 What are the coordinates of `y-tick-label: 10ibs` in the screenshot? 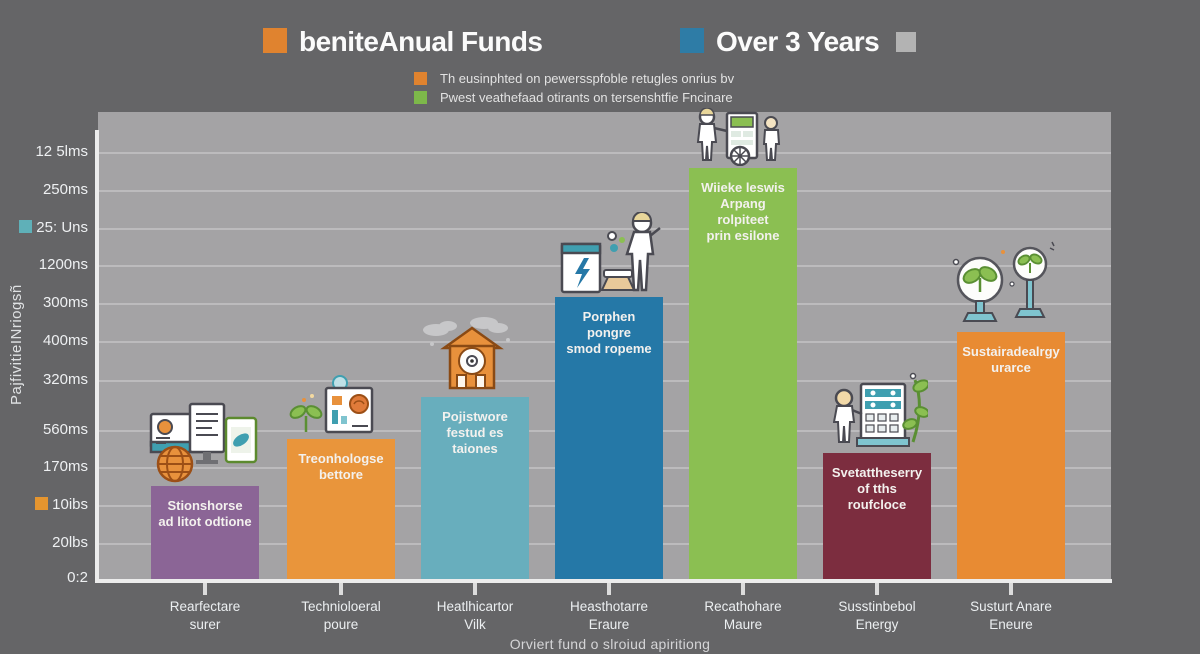 It's located at (44, 505).